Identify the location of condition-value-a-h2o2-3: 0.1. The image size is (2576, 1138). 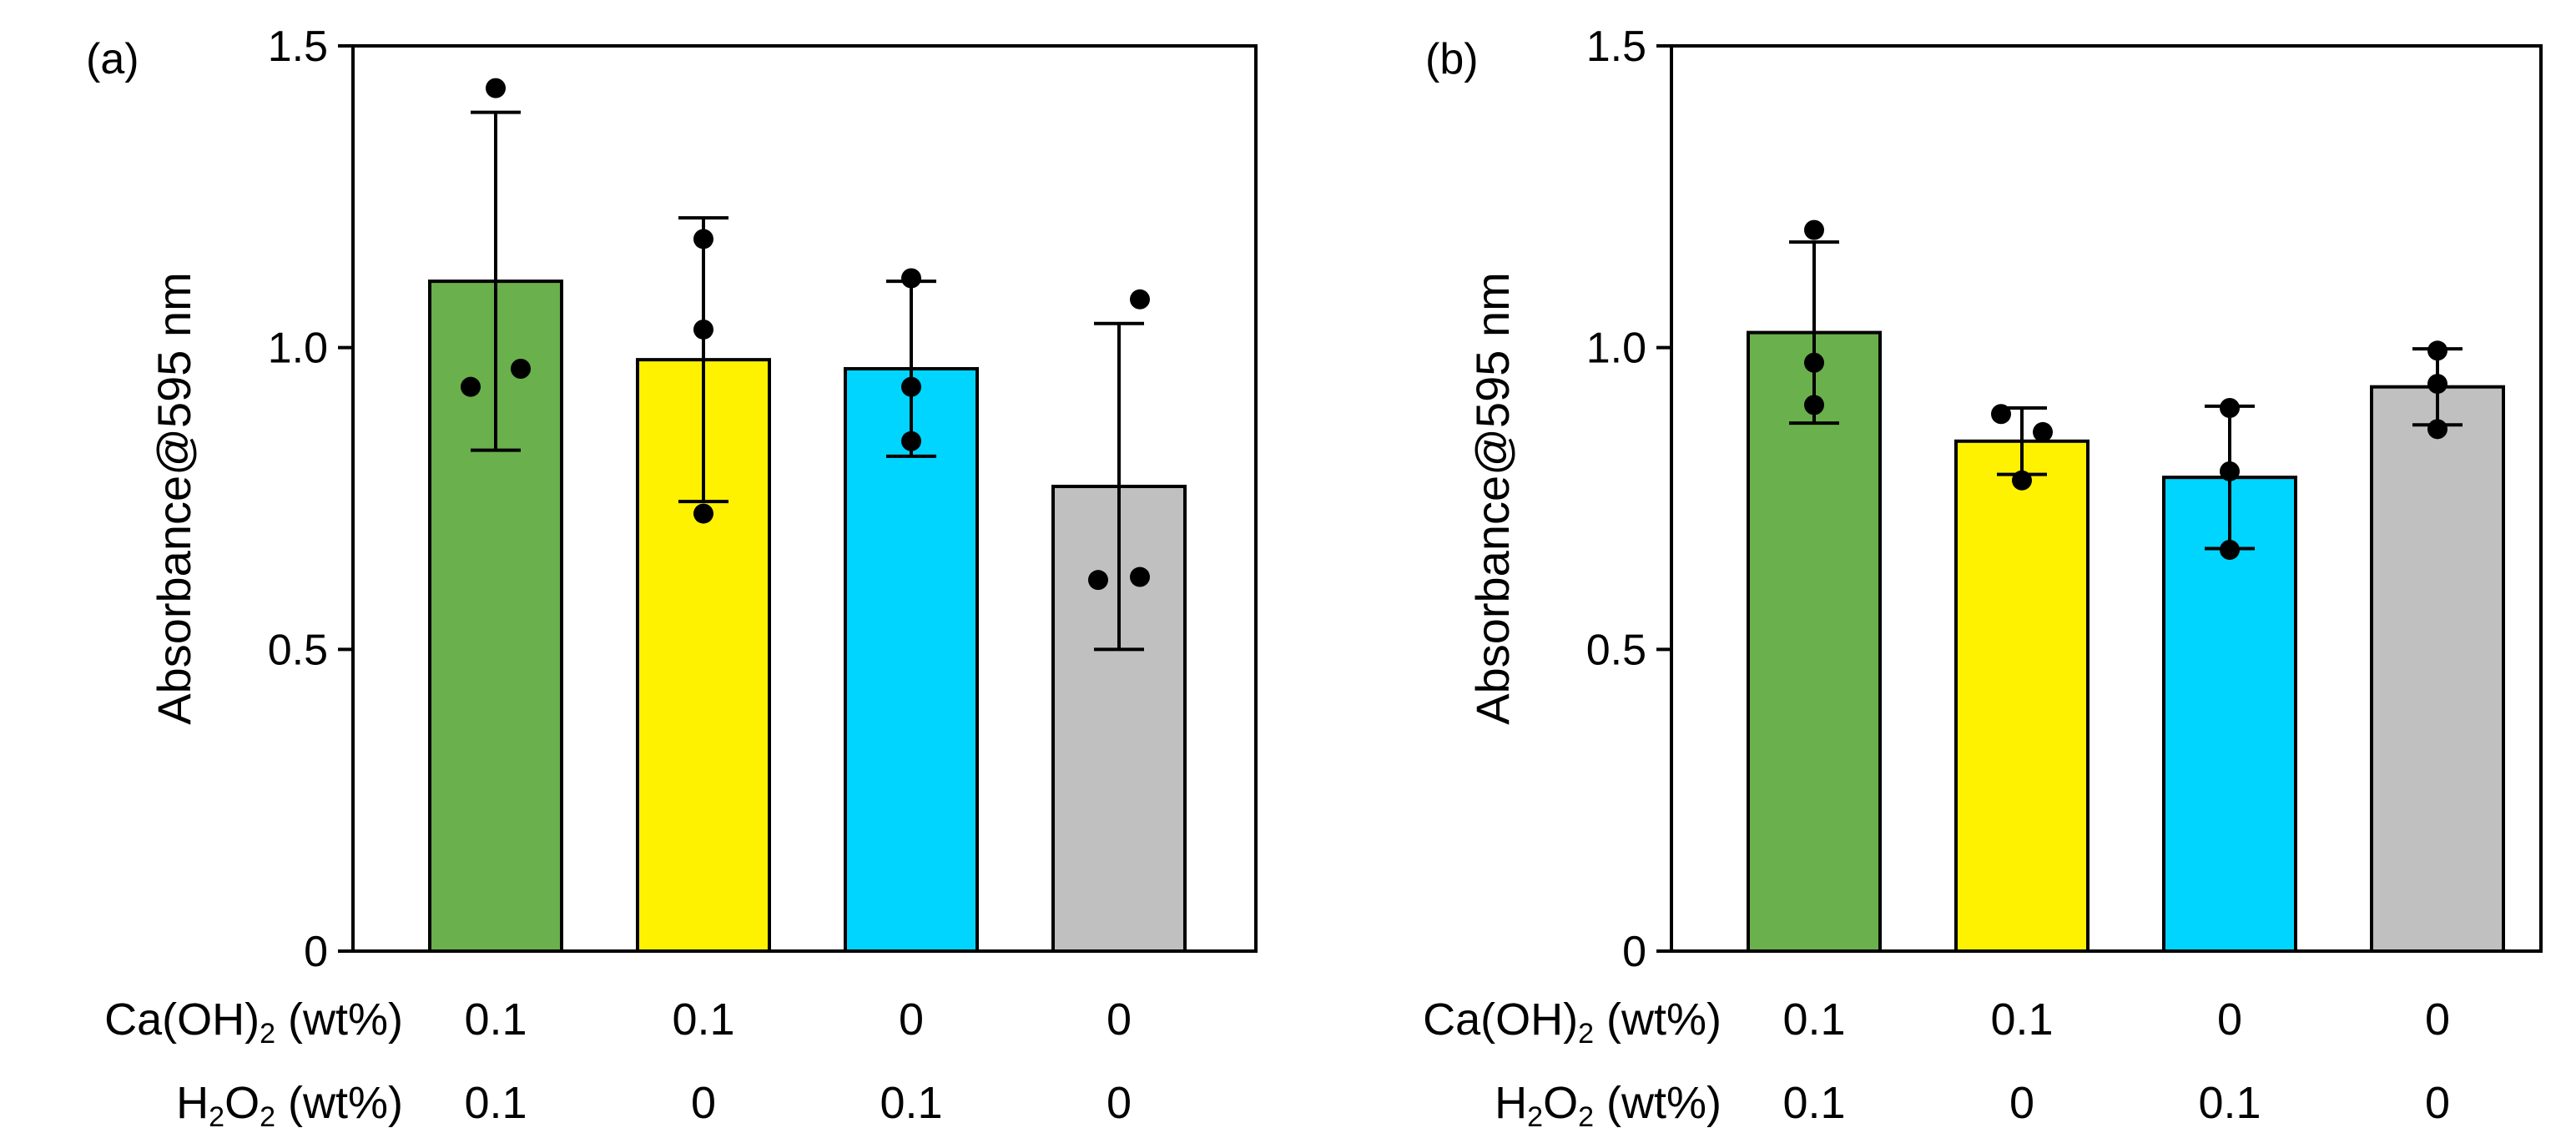
(911, 1103).